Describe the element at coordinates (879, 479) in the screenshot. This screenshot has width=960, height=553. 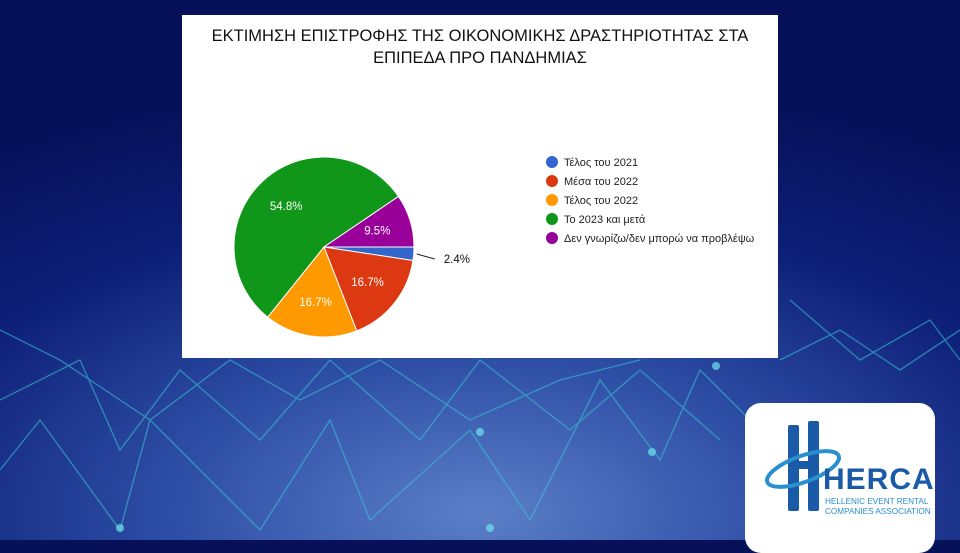
I see `logo-wordmark: HERCA` at that location.